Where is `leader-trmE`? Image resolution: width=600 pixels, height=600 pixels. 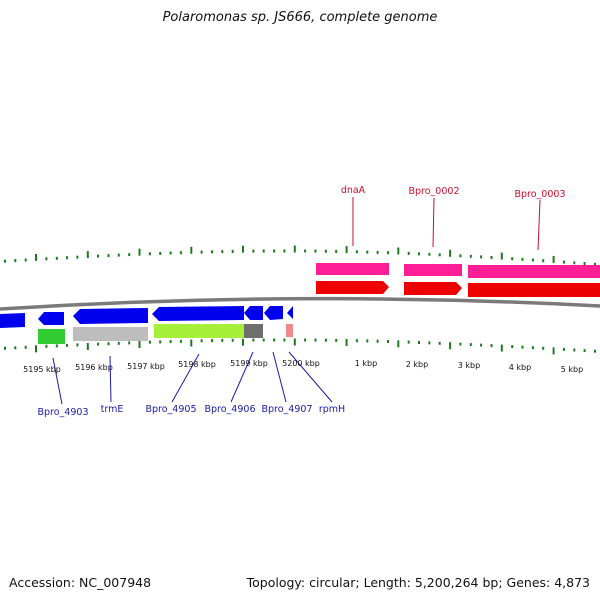
leader-trmE is located at coordinates (110, 379).